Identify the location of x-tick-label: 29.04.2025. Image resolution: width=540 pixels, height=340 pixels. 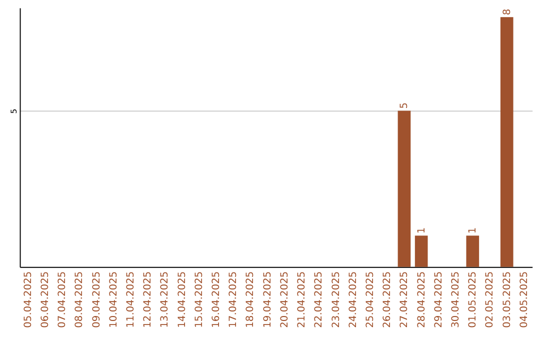
(438, 299).